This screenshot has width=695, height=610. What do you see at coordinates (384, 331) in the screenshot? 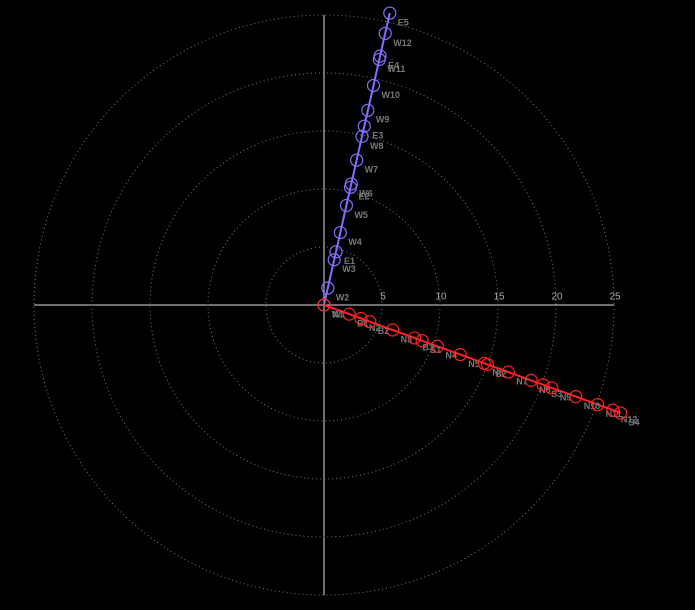
I see `point-label: B2` at bounding box center [384, 331].